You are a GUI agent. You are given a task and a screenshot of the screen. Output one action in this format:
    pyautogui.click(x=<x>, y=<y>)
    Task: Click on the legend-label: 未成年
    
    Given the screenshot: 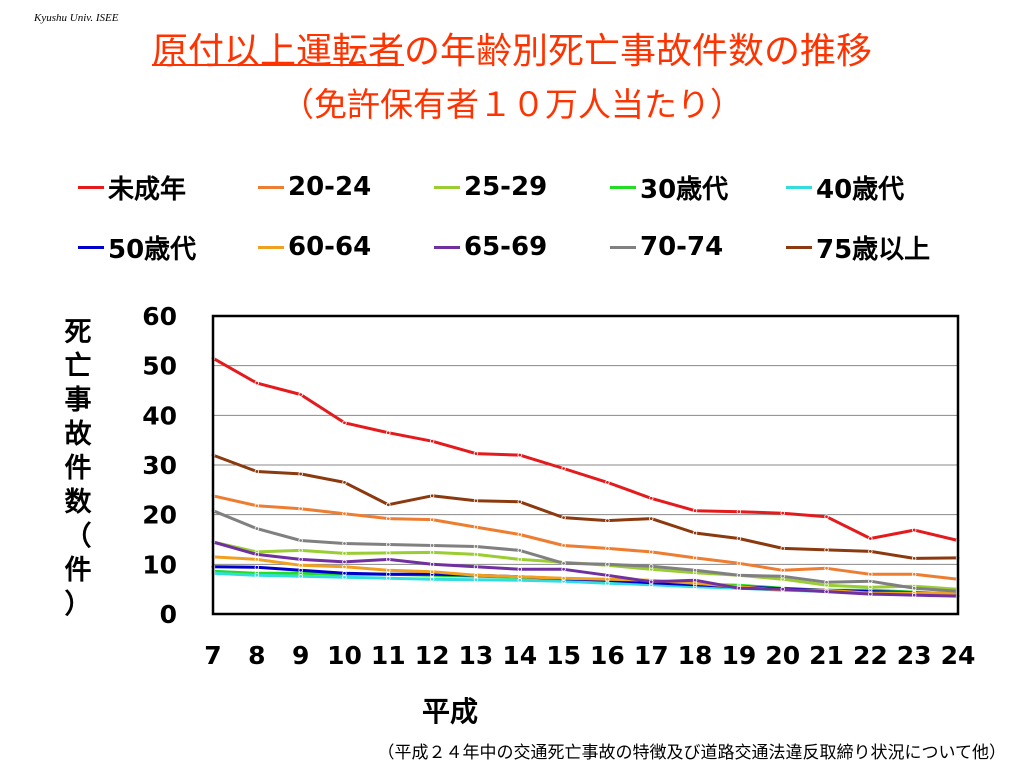 What is the action you would take?
    pyautogui.click(x=147, y=189)
    